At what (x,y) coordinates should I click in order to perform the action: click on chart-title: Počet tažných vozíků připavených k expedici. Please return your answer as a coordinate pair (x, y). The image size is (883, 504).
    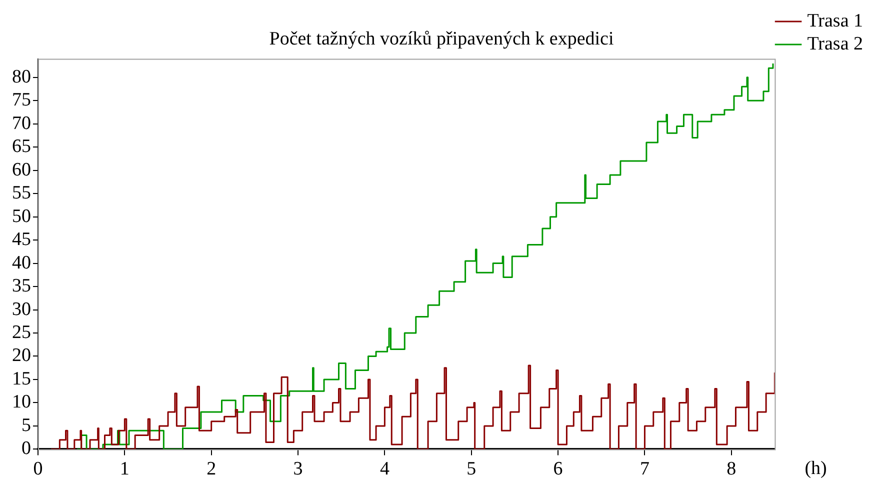
    Looking at the image, I should click on (441, 39).